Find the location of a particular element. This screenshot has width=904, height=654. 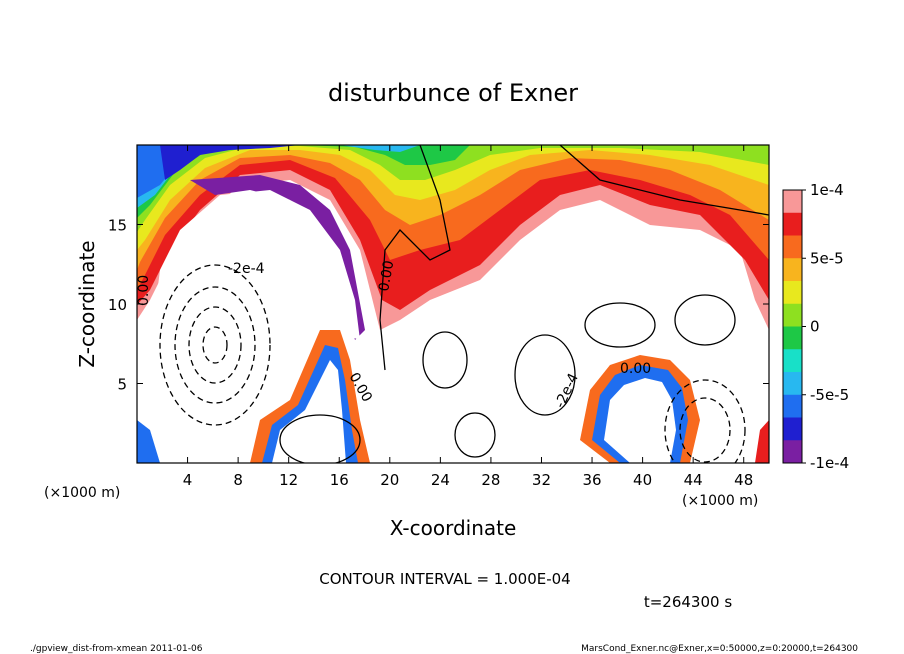

colorbar-label: 0 is located at coordinates (815, 327).